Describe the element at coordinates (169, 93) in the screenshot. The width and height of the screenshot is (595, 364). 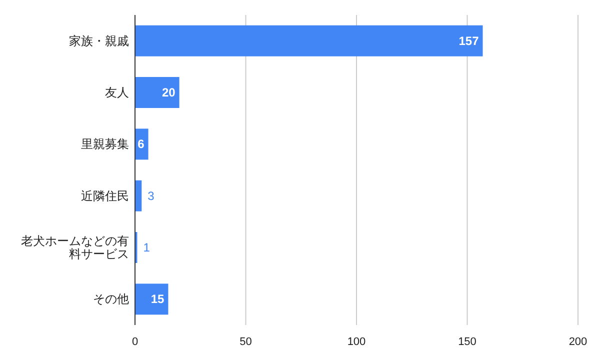
I see `data-label: 20` at that location.